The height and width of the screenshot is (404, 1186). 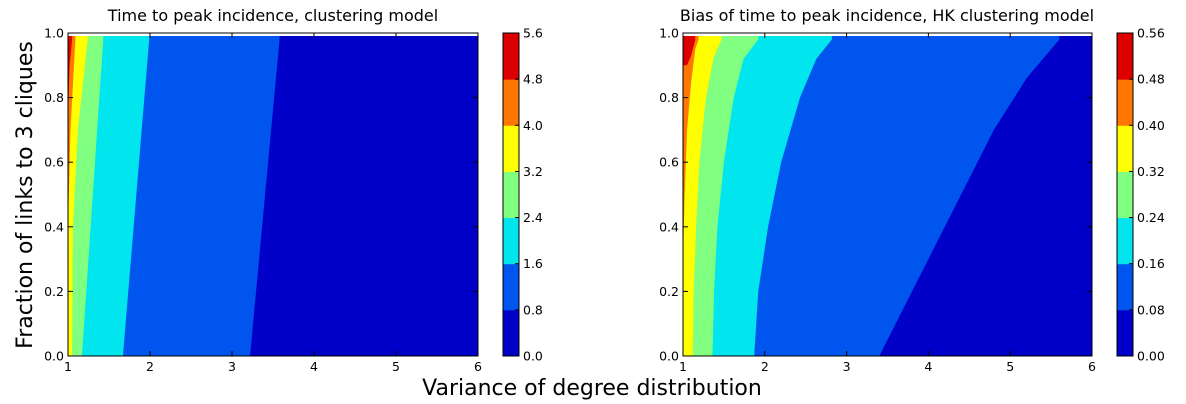 I want to click on colorbar-tick-label: 0.0, so click(x=533, y=356).